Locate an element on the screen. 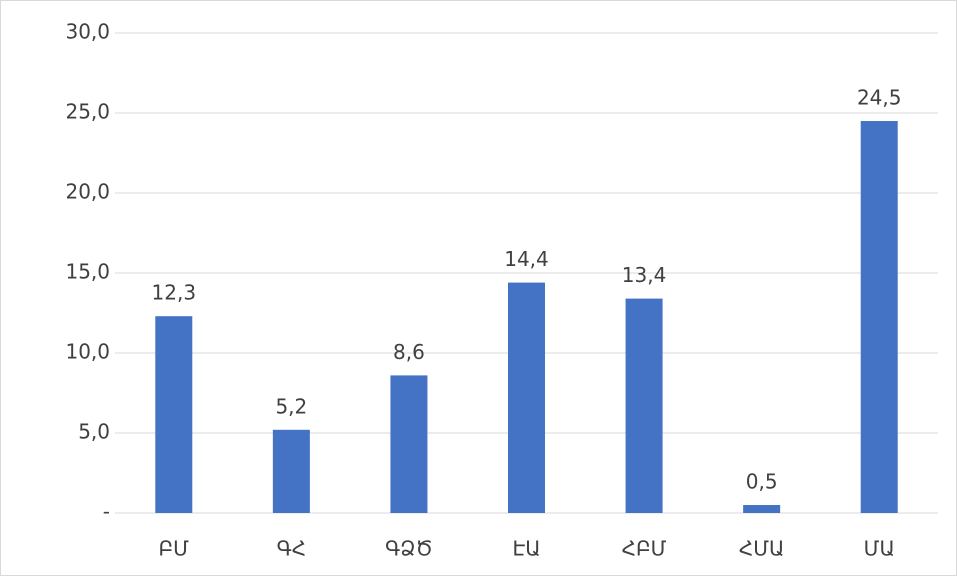 The image size is (957, 576). y-tick-label: - is located at coordinates (106, 512).